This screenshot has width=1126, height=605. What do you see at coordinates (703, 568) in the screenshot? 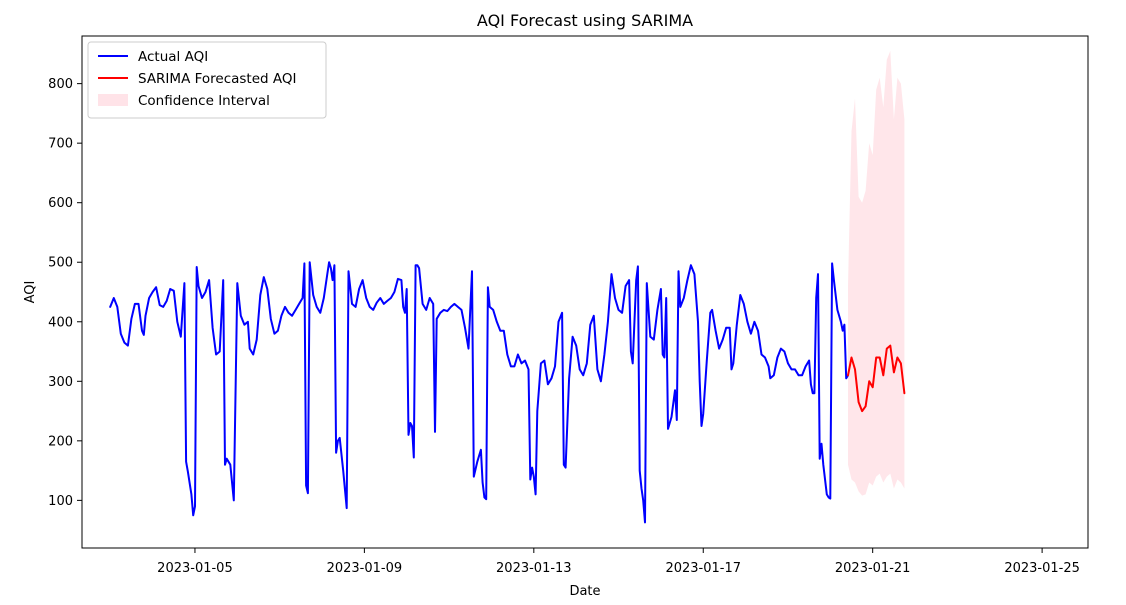
I see `x-tick-label: 2023-01-17` at bounding box center [703, 568].